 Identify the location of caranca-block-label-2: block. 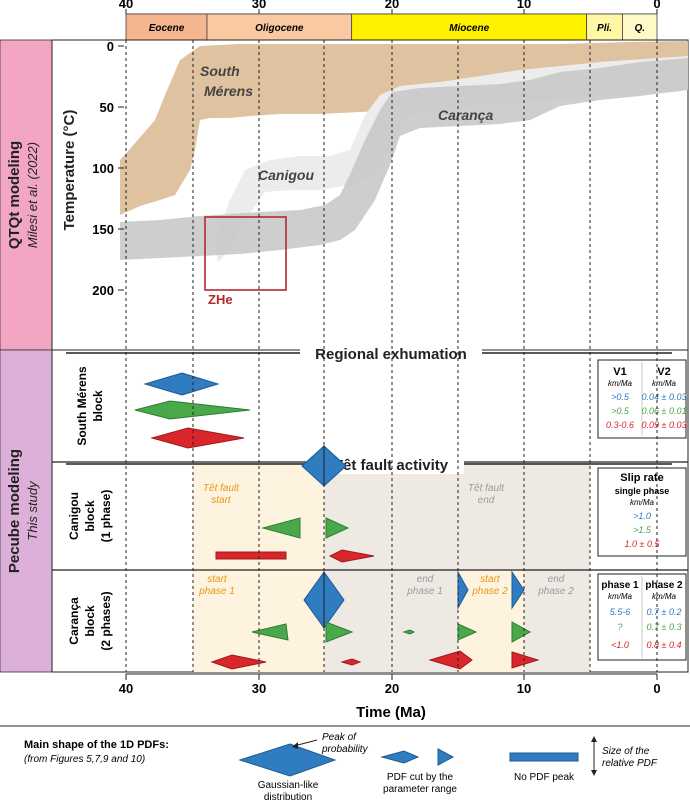
(90, 621).